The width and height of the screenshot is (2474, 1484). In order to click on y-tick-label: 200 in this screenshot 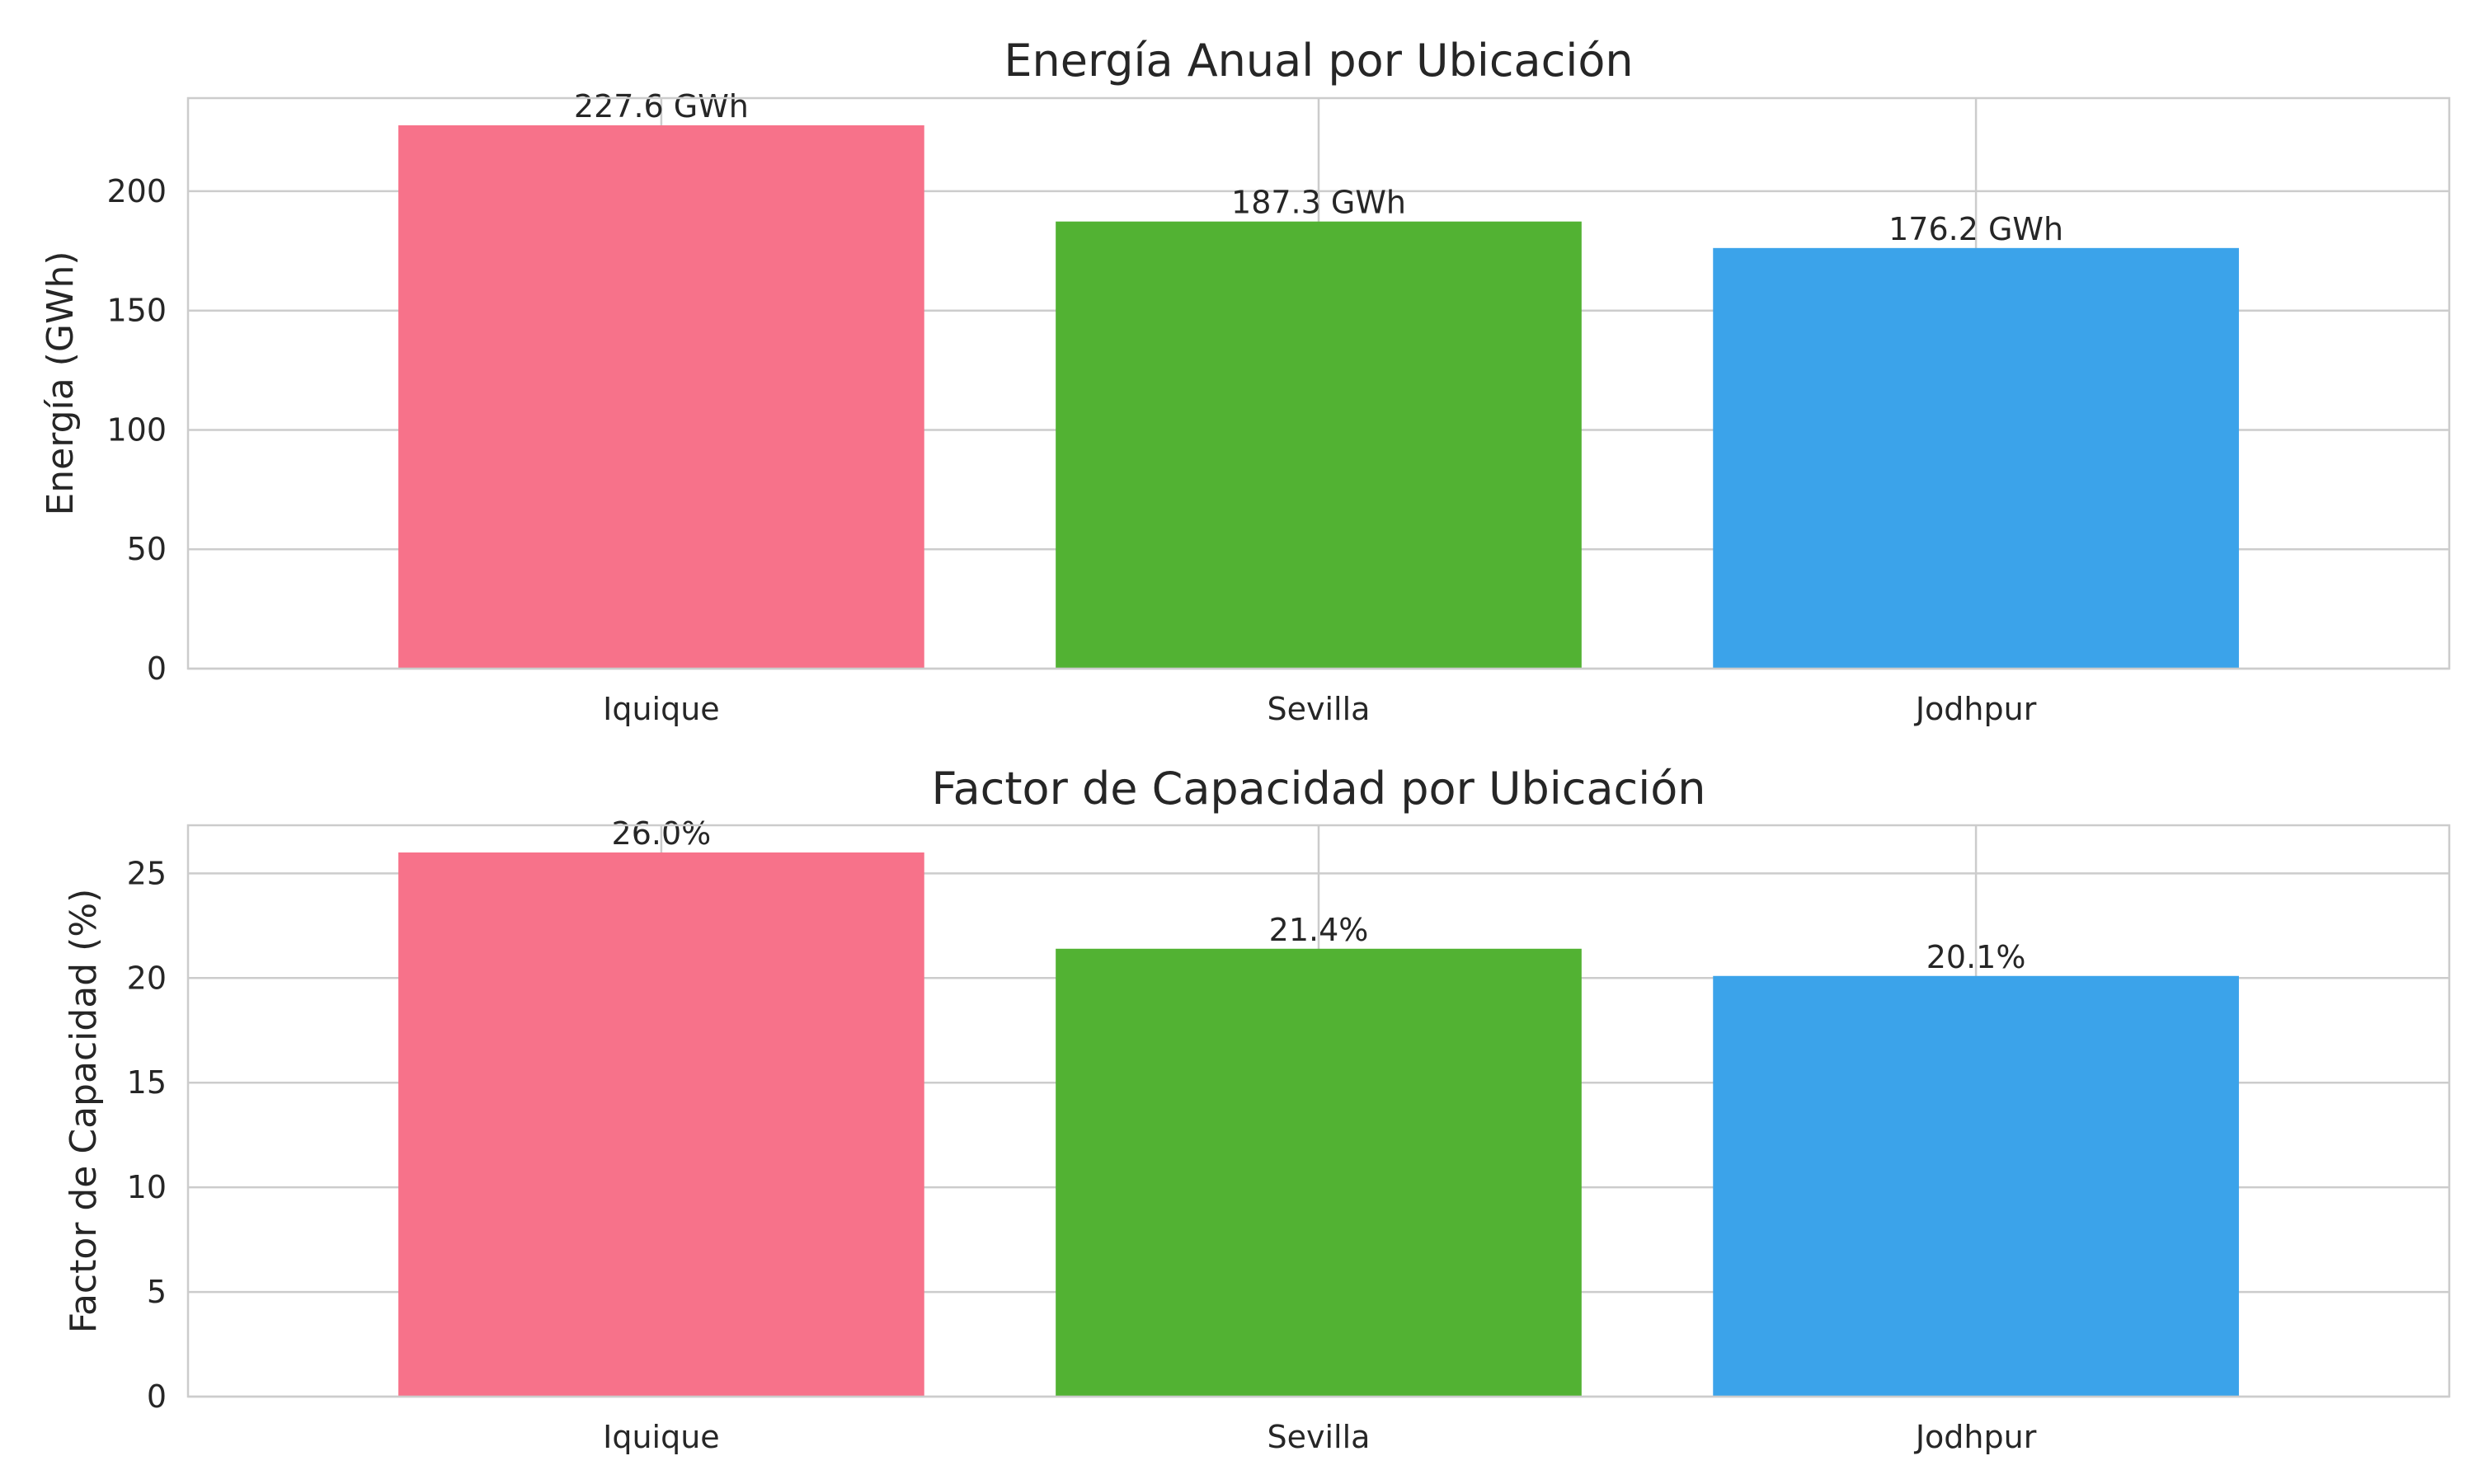, I will do `click(136, 191)`.